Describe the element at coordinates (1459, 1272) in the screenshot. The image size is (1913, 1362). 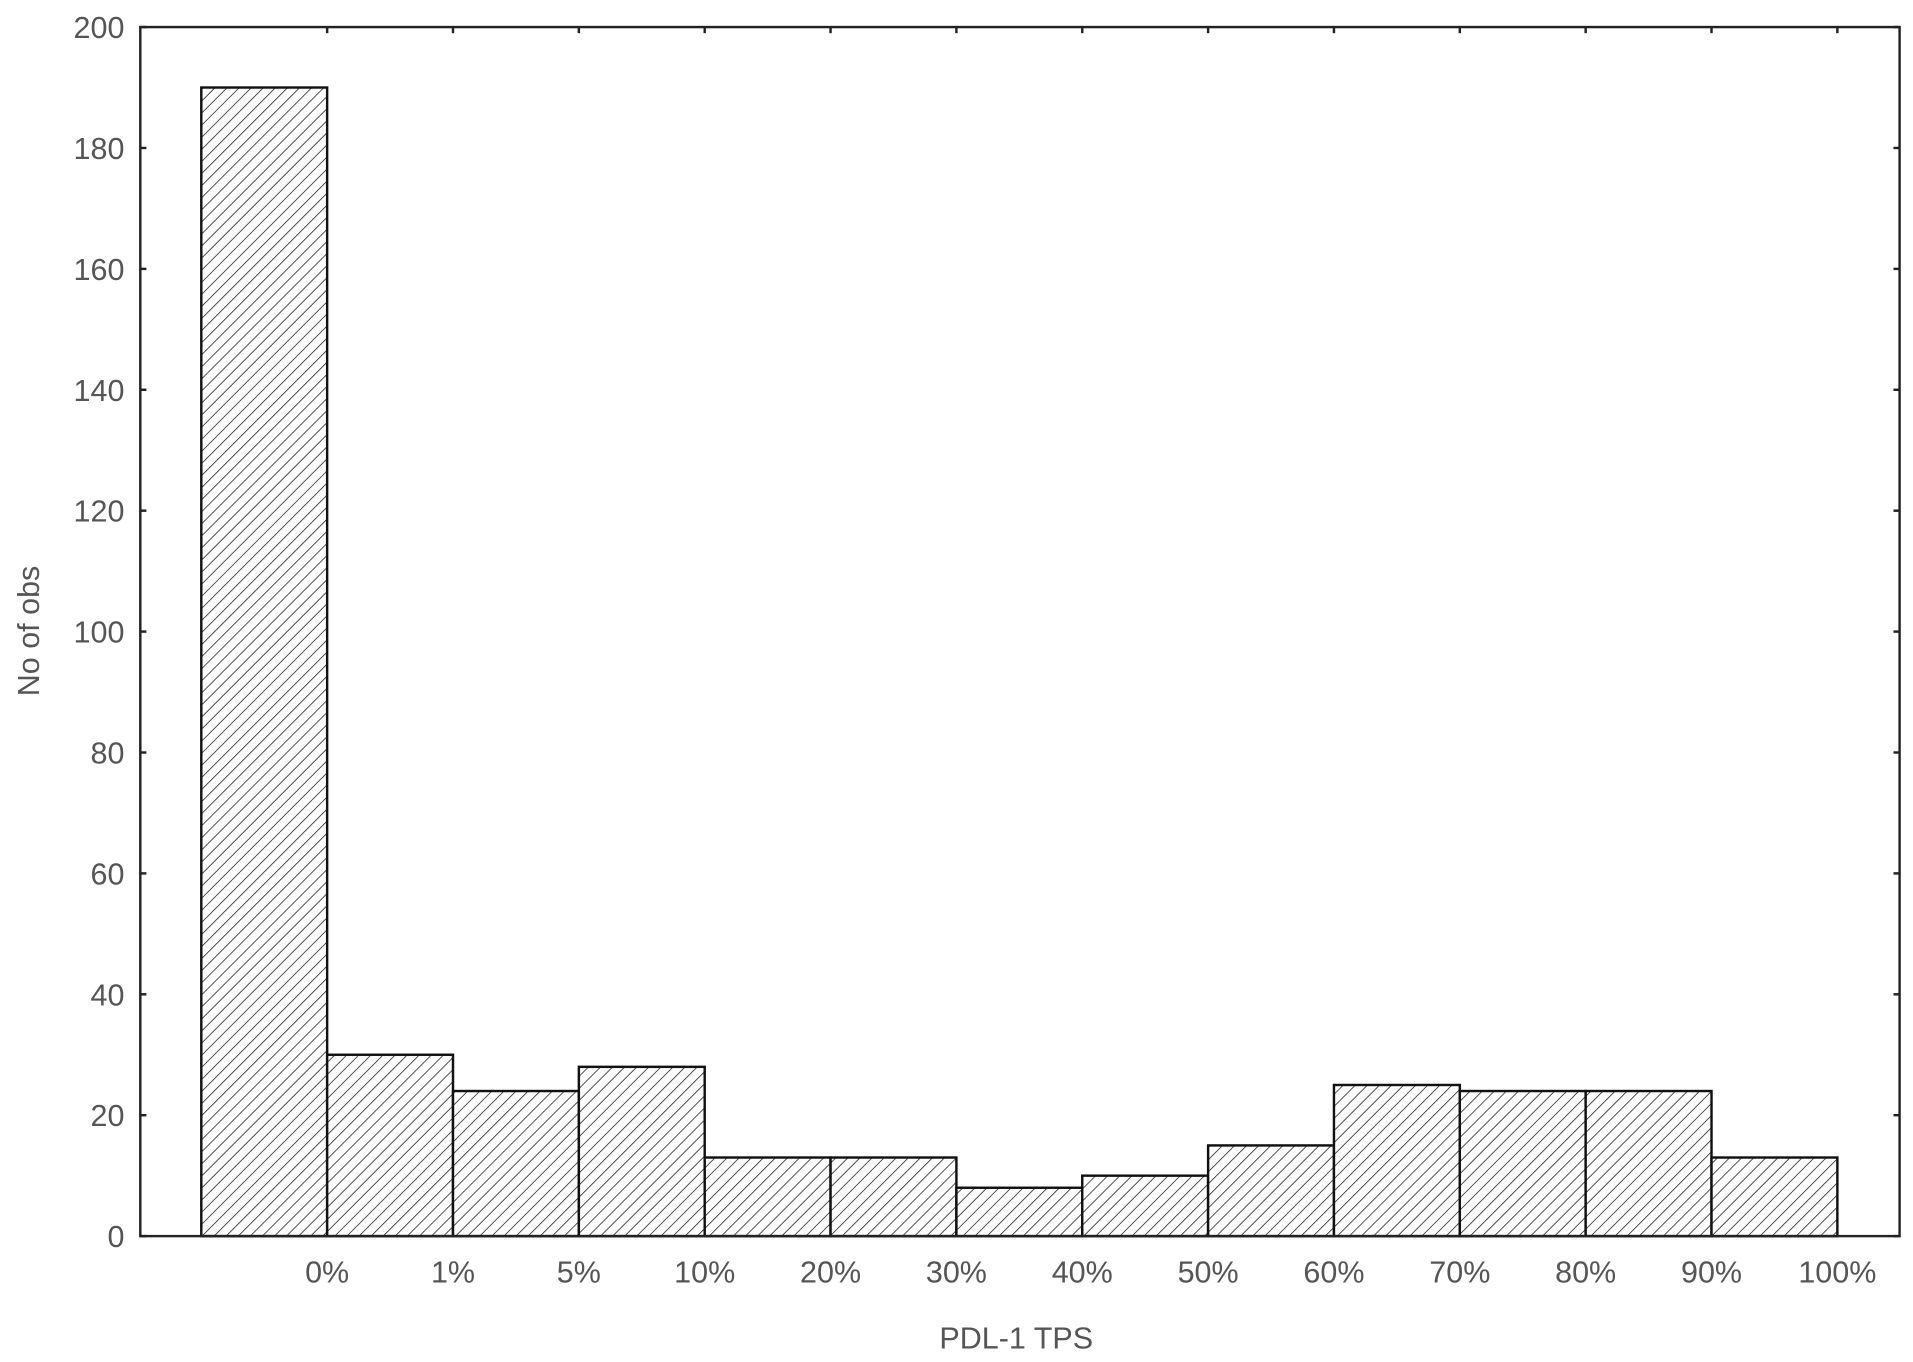
I see `x-tick-label: 70%` at that location.